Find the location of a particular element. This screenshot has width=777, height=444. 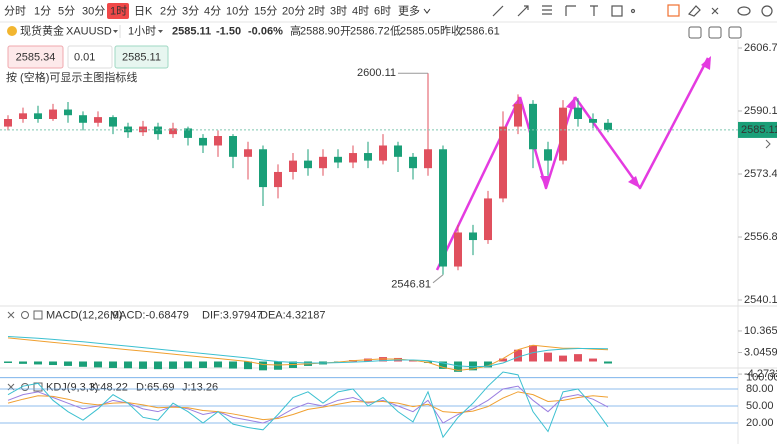

settings-icon is located at coordinates (25, 315).